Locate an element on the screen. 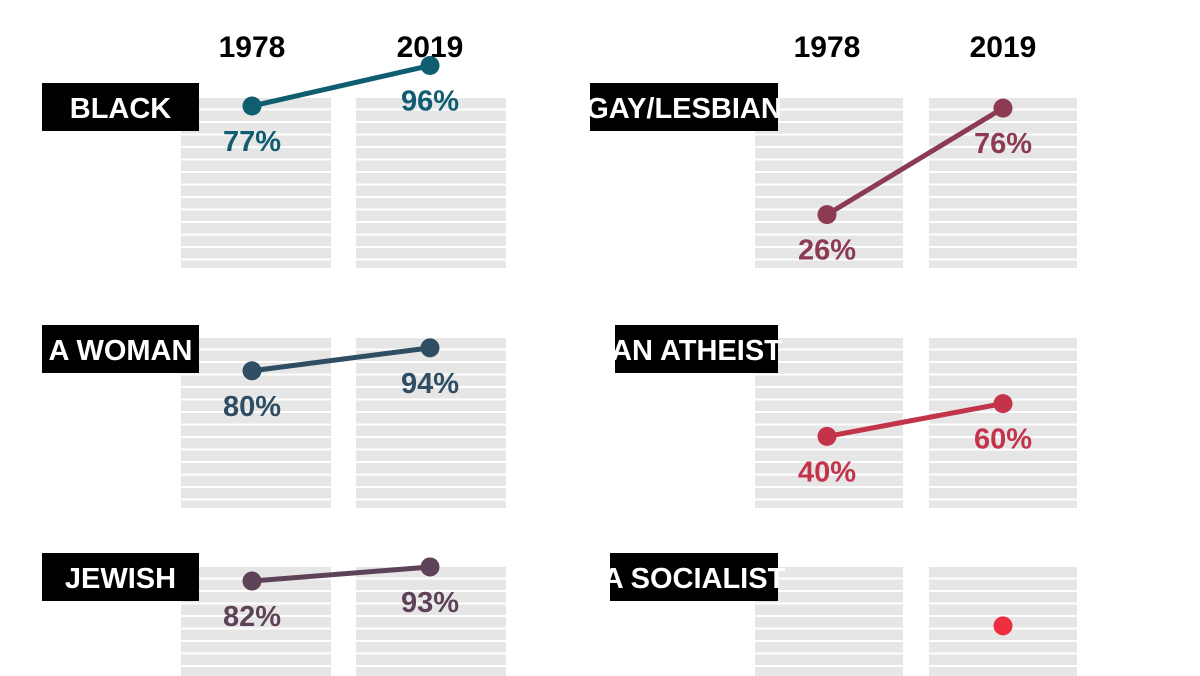 The height and width of the screenshot is (676, 1200). panel-gay-lesbian: GAY/LESBIAN 26% 76% is located at coordinates (831, 175).